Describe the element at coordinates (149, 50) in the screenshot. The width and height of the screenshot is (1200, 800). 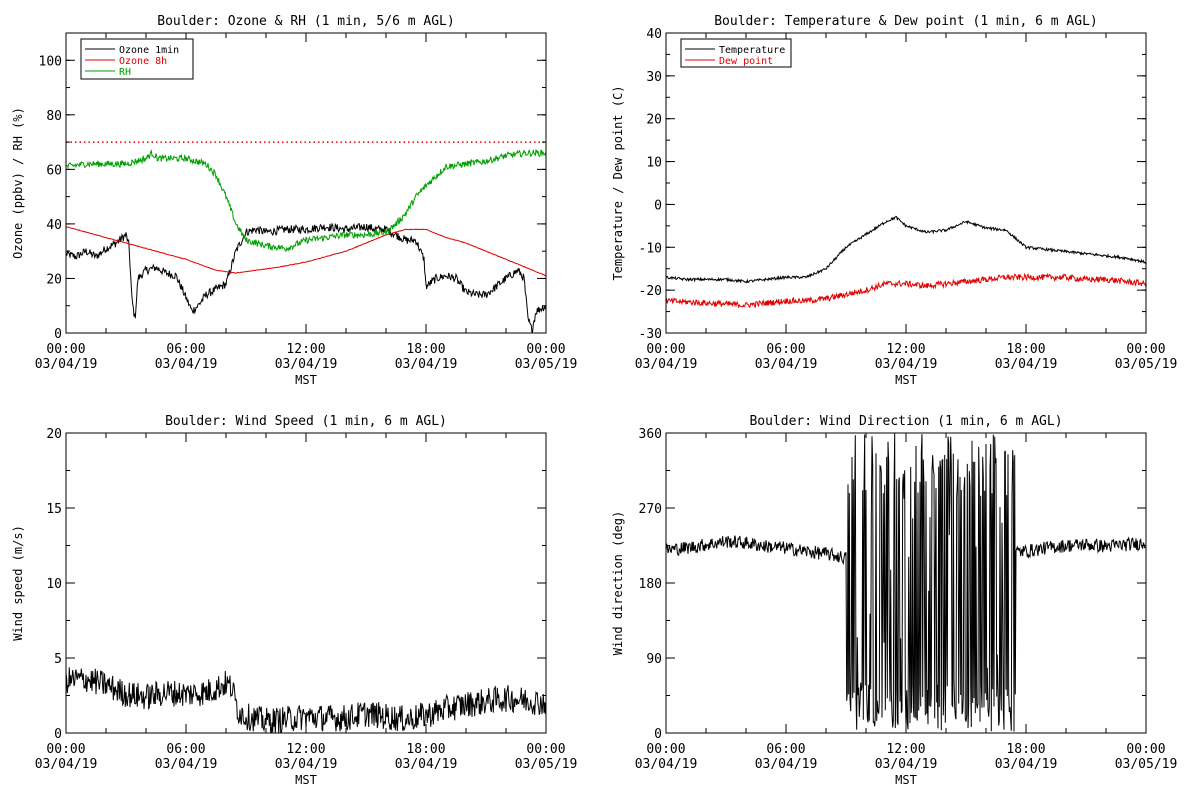
I see `legend-label: Ozone 1min` at that location.